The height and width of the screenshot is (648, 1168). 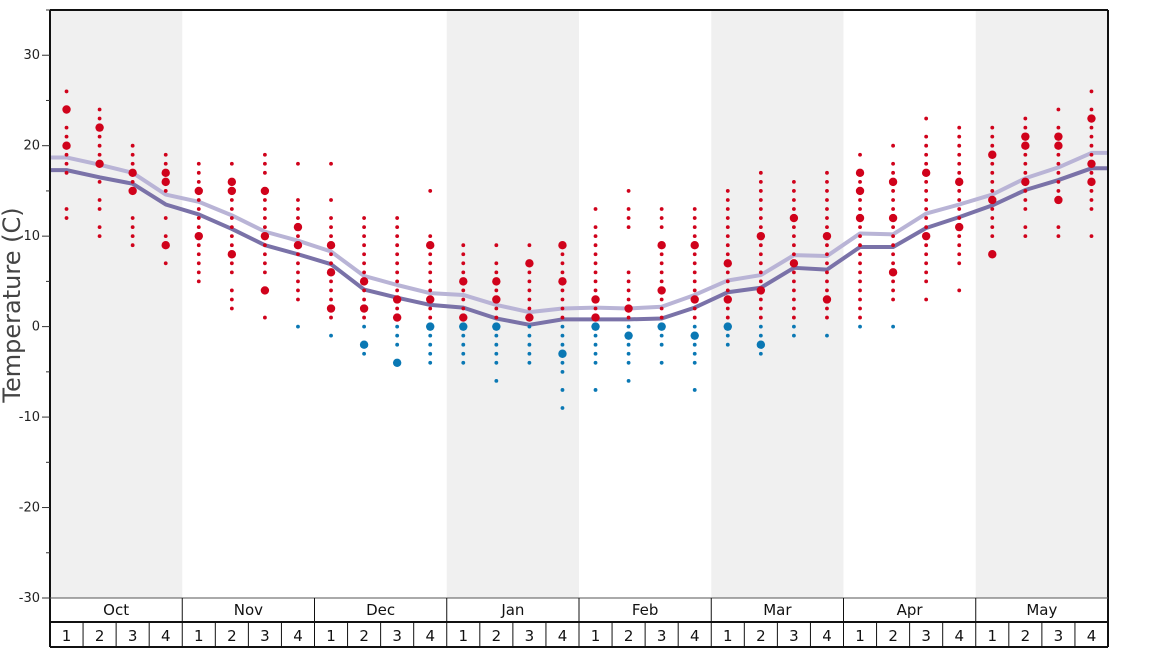 What do you see at coordinates (910, 610) in the screenshot?
I see `month-label-apr: Apr` at bounding box center [910, 610].